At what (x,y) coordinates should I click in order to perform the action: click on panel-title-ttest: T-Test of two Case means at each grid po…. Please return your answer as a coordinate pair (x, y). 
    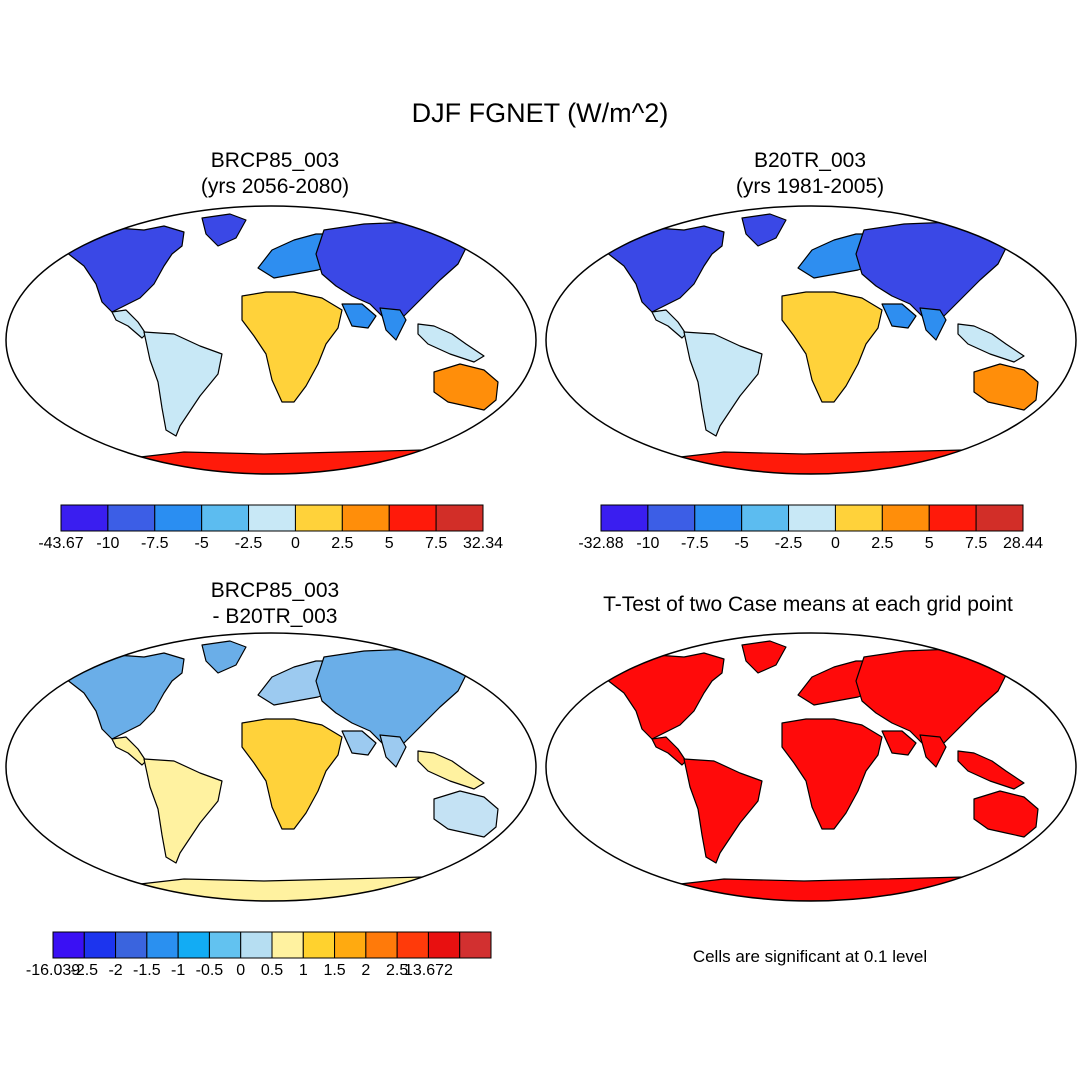
    Looking at the image, I should click on (808, 604).